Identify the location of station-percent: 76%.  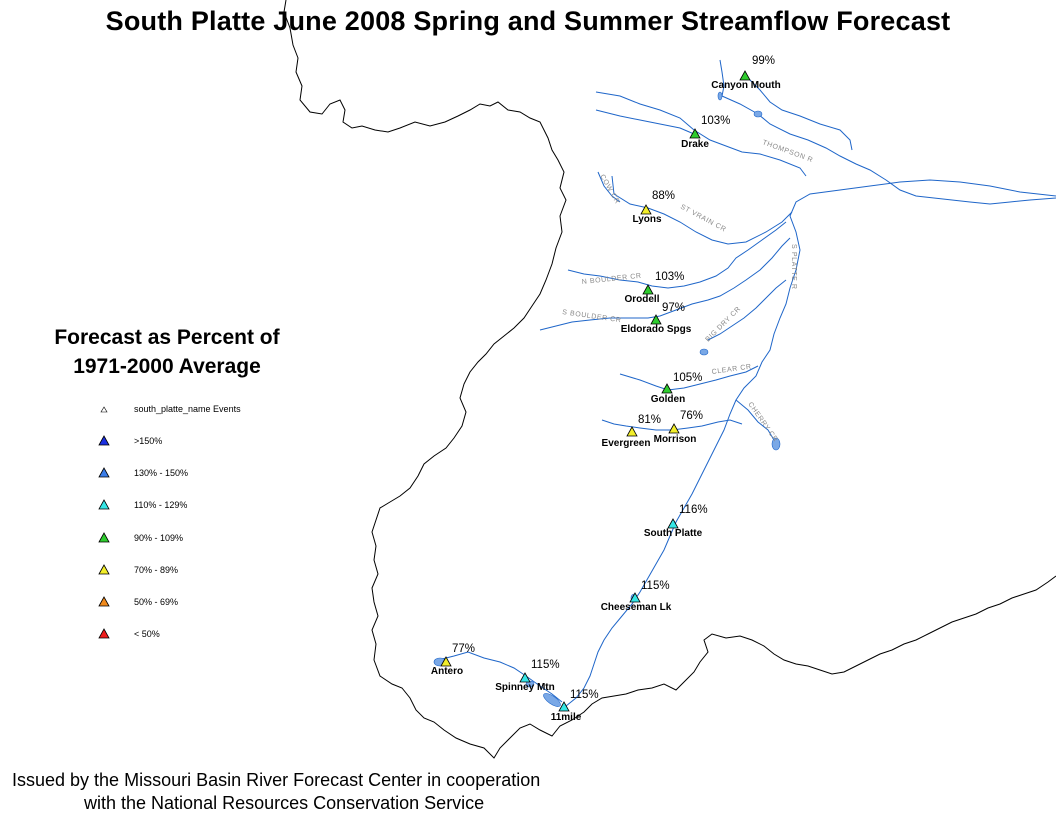
(691, 416).